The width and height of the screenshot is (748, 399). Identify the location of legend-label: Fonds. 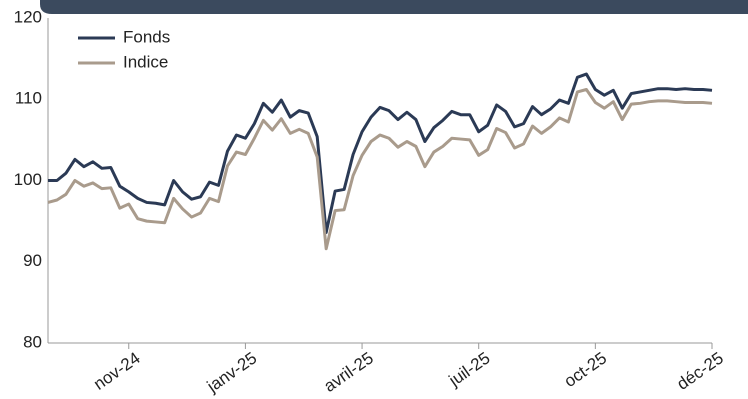
(146, 36).